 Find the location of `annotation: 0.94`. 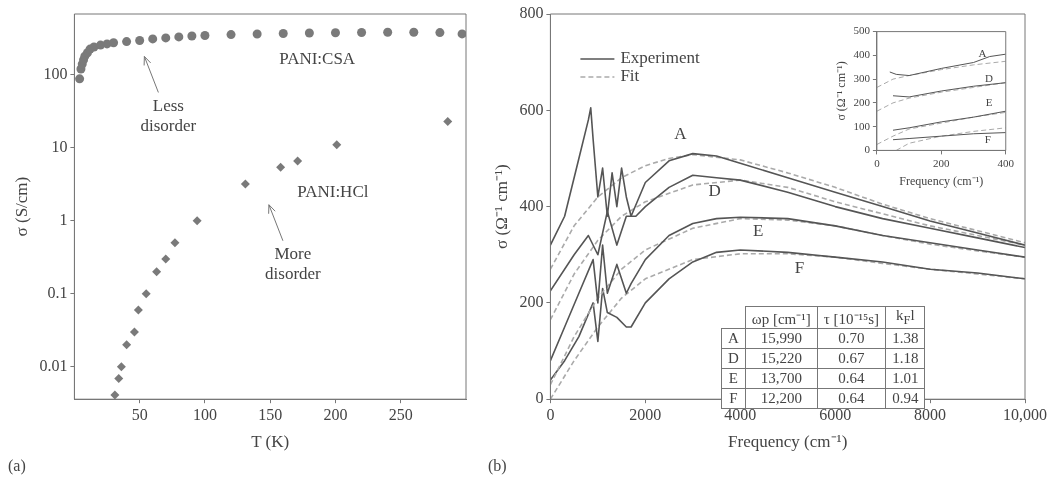

annotation: 0.94 is located at coordinates (905, 398).